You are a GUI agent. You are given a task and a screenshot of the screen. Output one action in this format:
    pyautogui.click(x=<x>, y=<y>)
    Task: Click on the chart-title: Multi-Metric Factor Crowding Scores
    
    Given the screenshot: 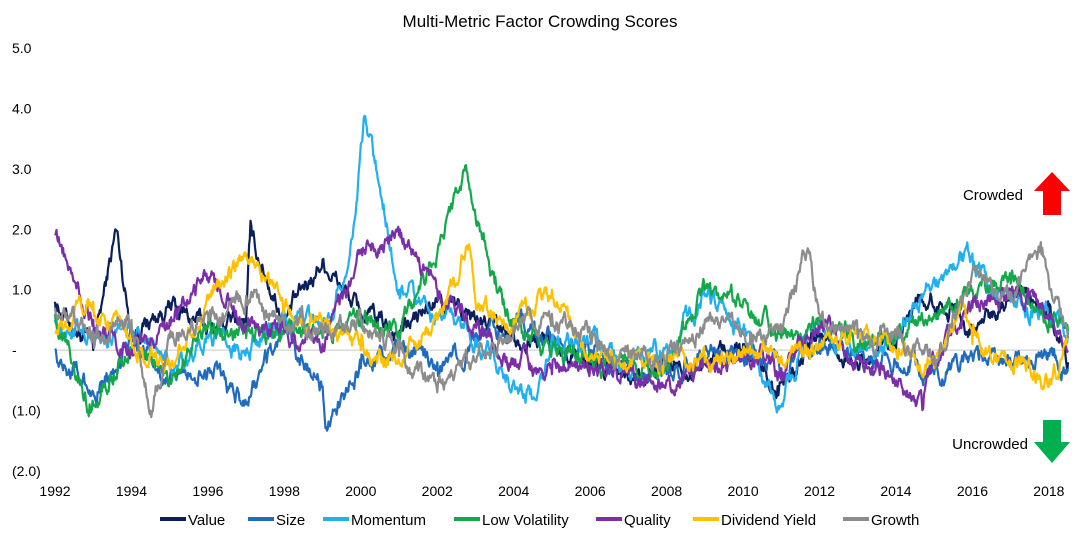 What is the action you would take?
    pyautogui.click(x=540, y=21)
    